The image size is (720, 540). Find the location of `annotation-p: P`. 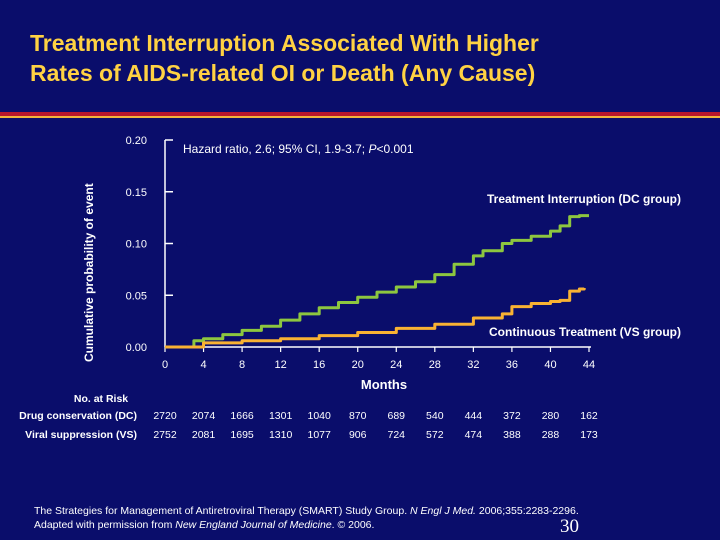

annotation-p: P is located at coordinates (372, 149).